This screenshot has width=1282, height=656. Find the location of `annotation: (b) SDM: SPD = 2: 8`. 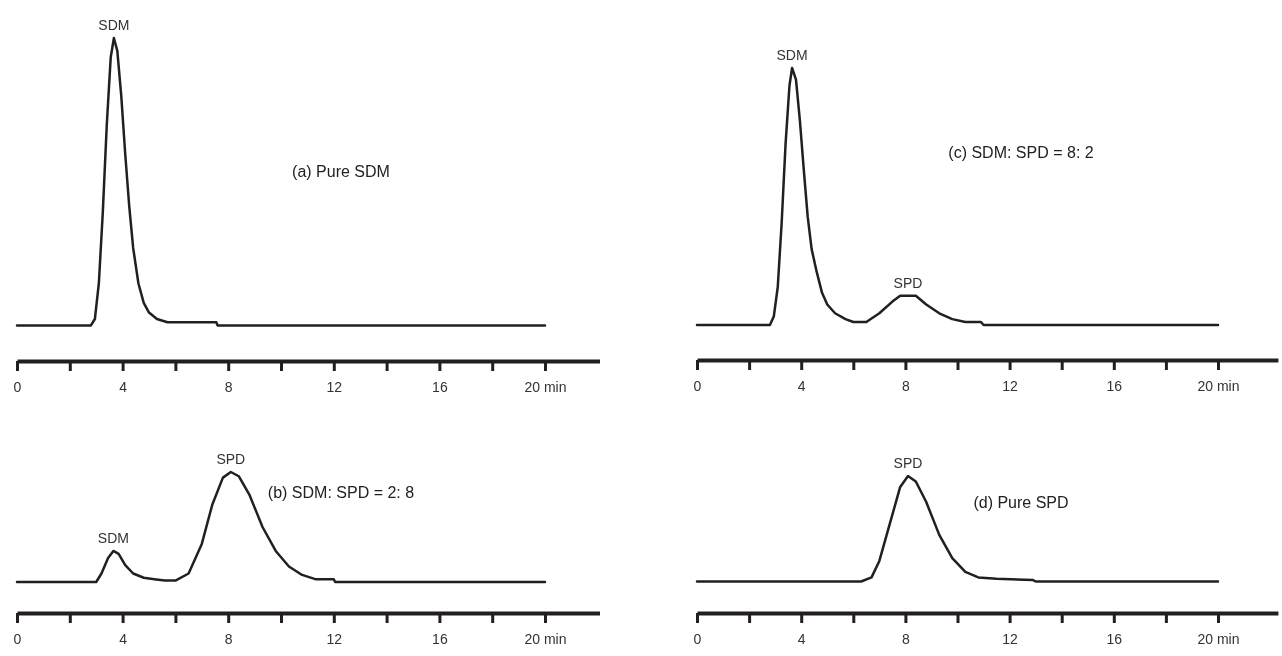

annotation: (b) SDM: SPD = 2: 8 is located at coordinates (341, 493).